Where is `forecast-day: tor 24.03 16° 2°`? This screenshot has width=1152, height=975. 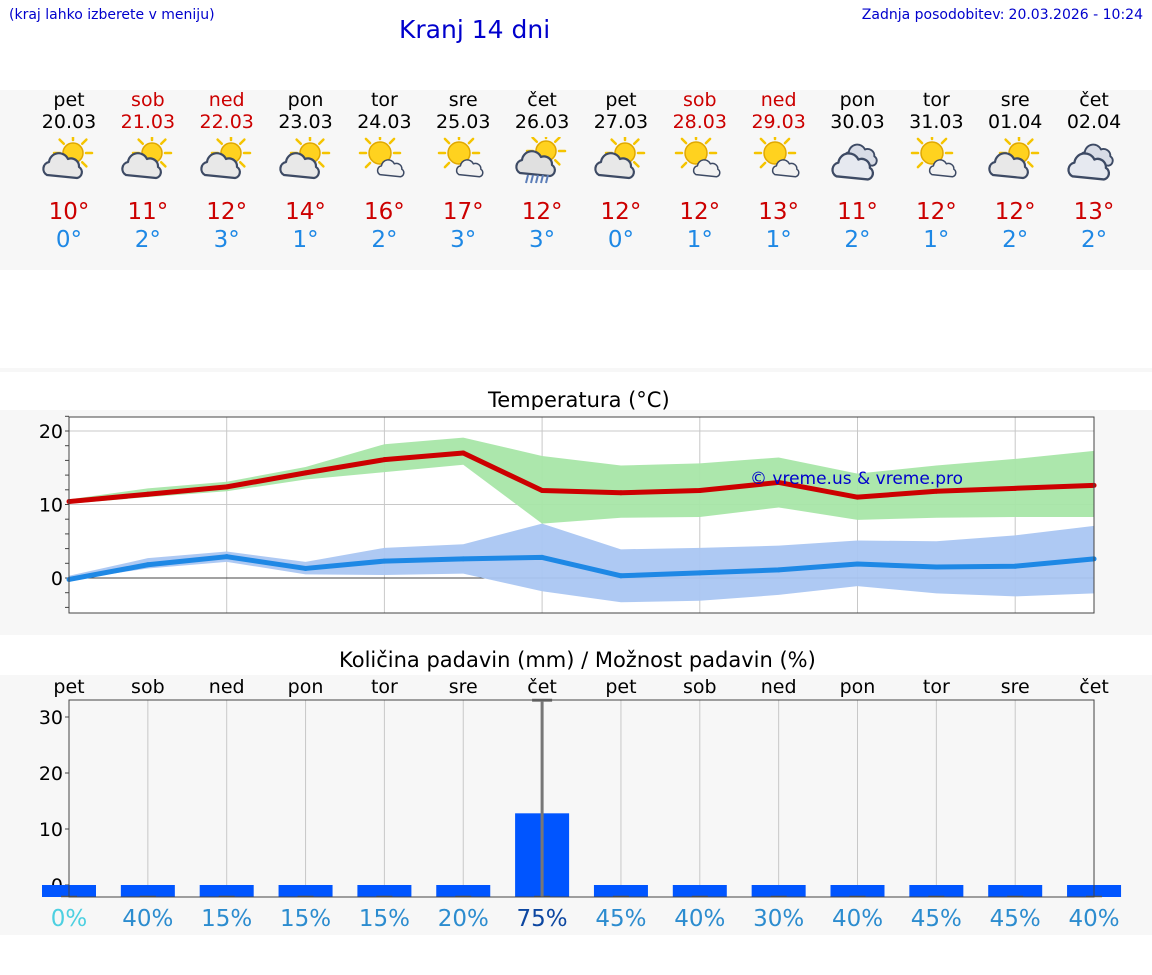 forecast-day: tor 24.03 16° 2° is located at coordinates (384, 171).